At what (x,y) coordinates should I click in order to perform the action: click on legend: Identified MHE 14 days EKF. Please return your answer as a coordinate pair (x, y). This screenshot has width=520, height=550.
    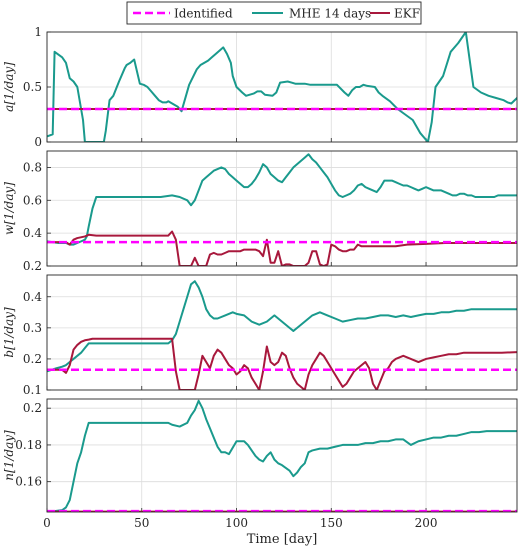
    Looking at the image, I should click on (274, 13).